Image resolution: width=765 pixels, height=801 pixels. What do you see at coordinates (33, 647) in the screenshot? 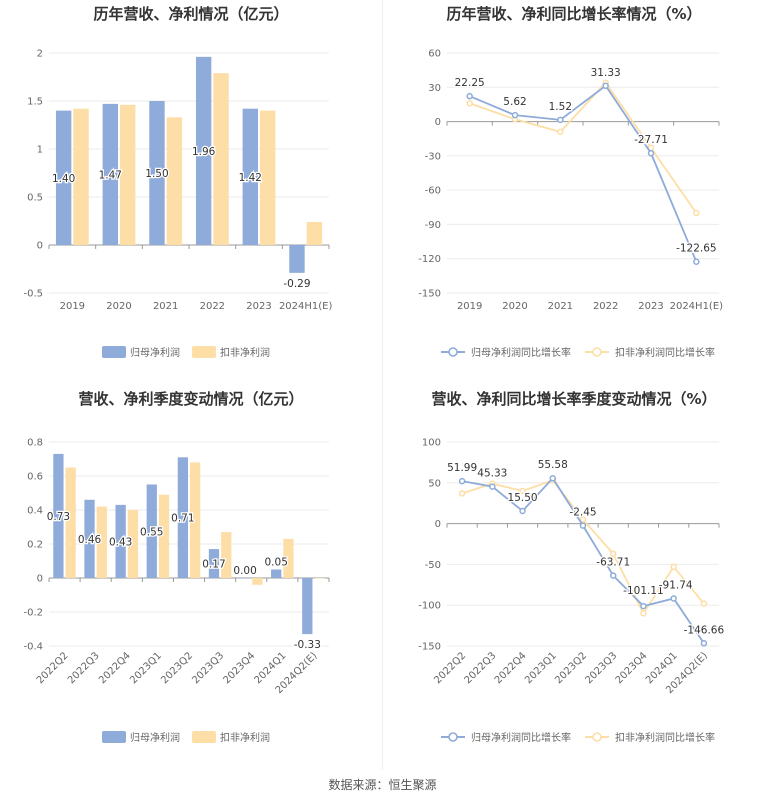
I see `y-tick-label: -0.4` at bounding box center [33, 647].